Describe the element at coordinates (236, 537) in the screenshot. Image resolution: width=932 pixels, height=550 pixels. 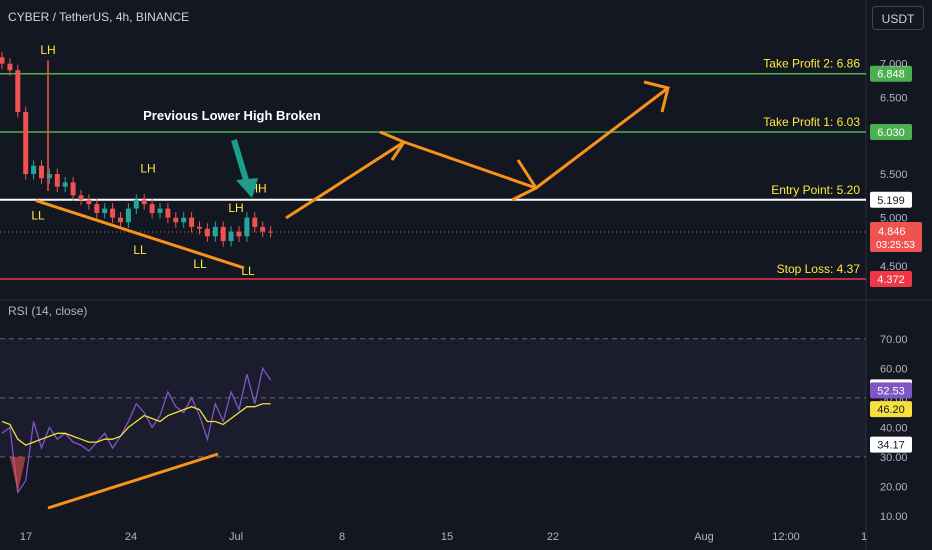
I see `x-tick-2: Jul` at that location.